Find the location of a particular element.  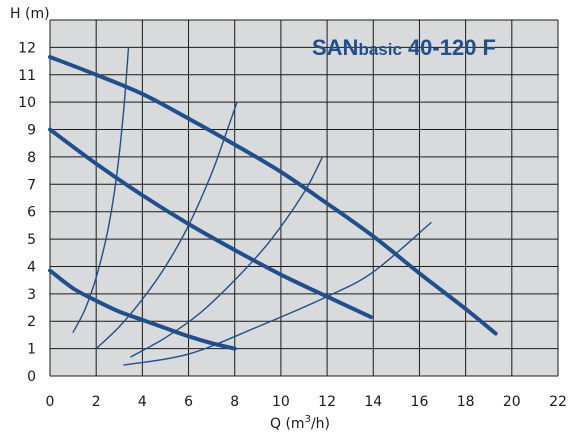

y-tick-label: 8 is located at coordinates (31, 158).